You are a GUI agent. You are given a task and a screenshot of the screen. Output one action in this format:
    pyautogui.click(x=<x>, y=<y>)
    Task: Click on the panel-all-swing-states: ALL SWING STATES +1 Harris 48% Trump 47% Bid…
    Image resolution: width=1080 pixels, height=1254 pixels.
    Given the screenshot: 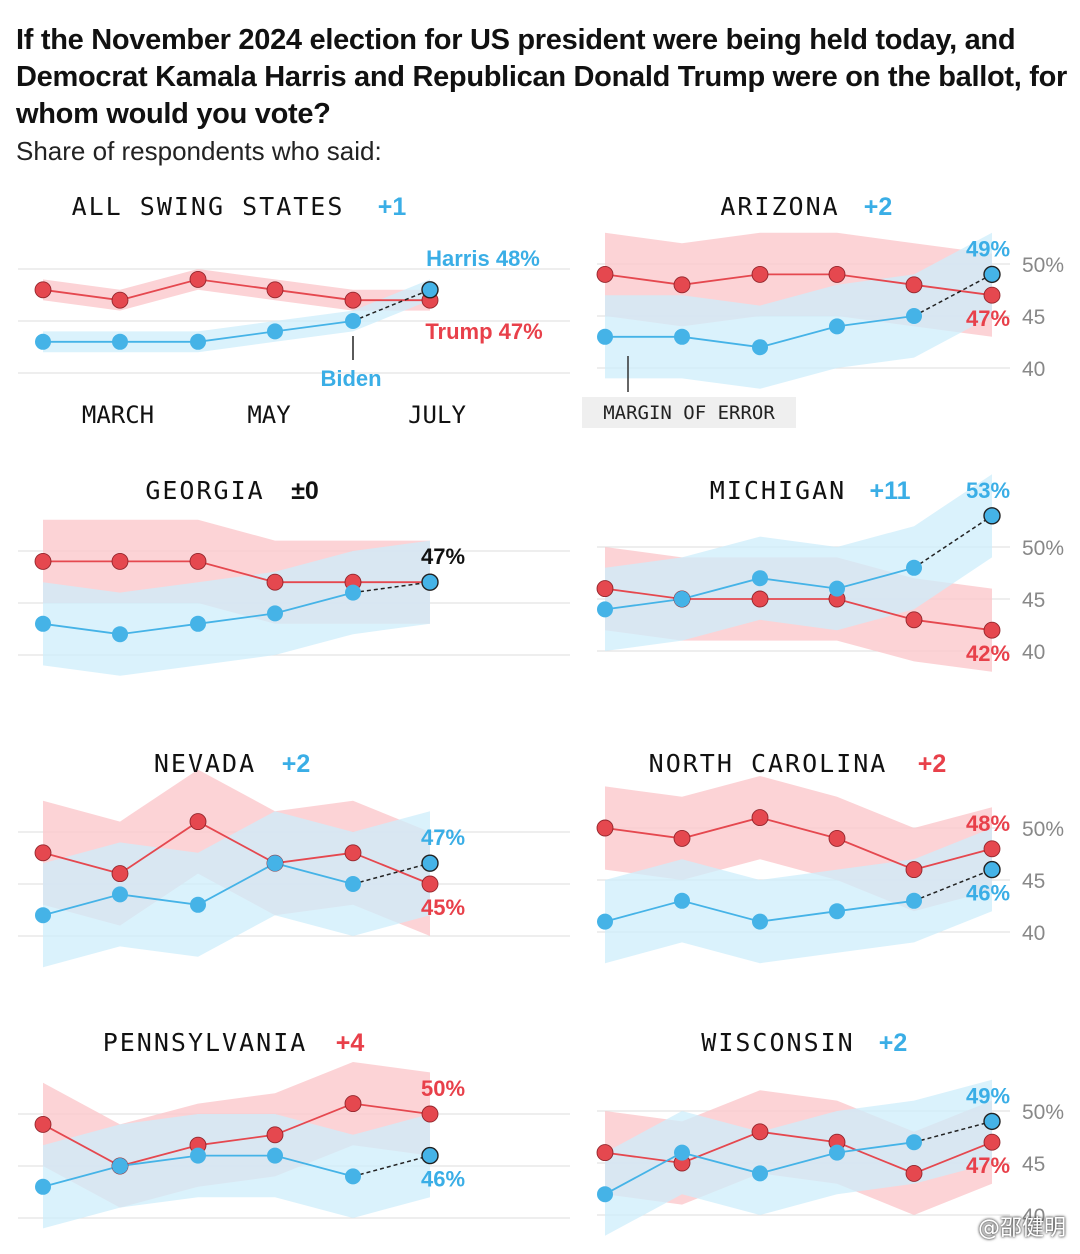 What is the action you would take?
    pyautogui.click(x=294, y=310)
    